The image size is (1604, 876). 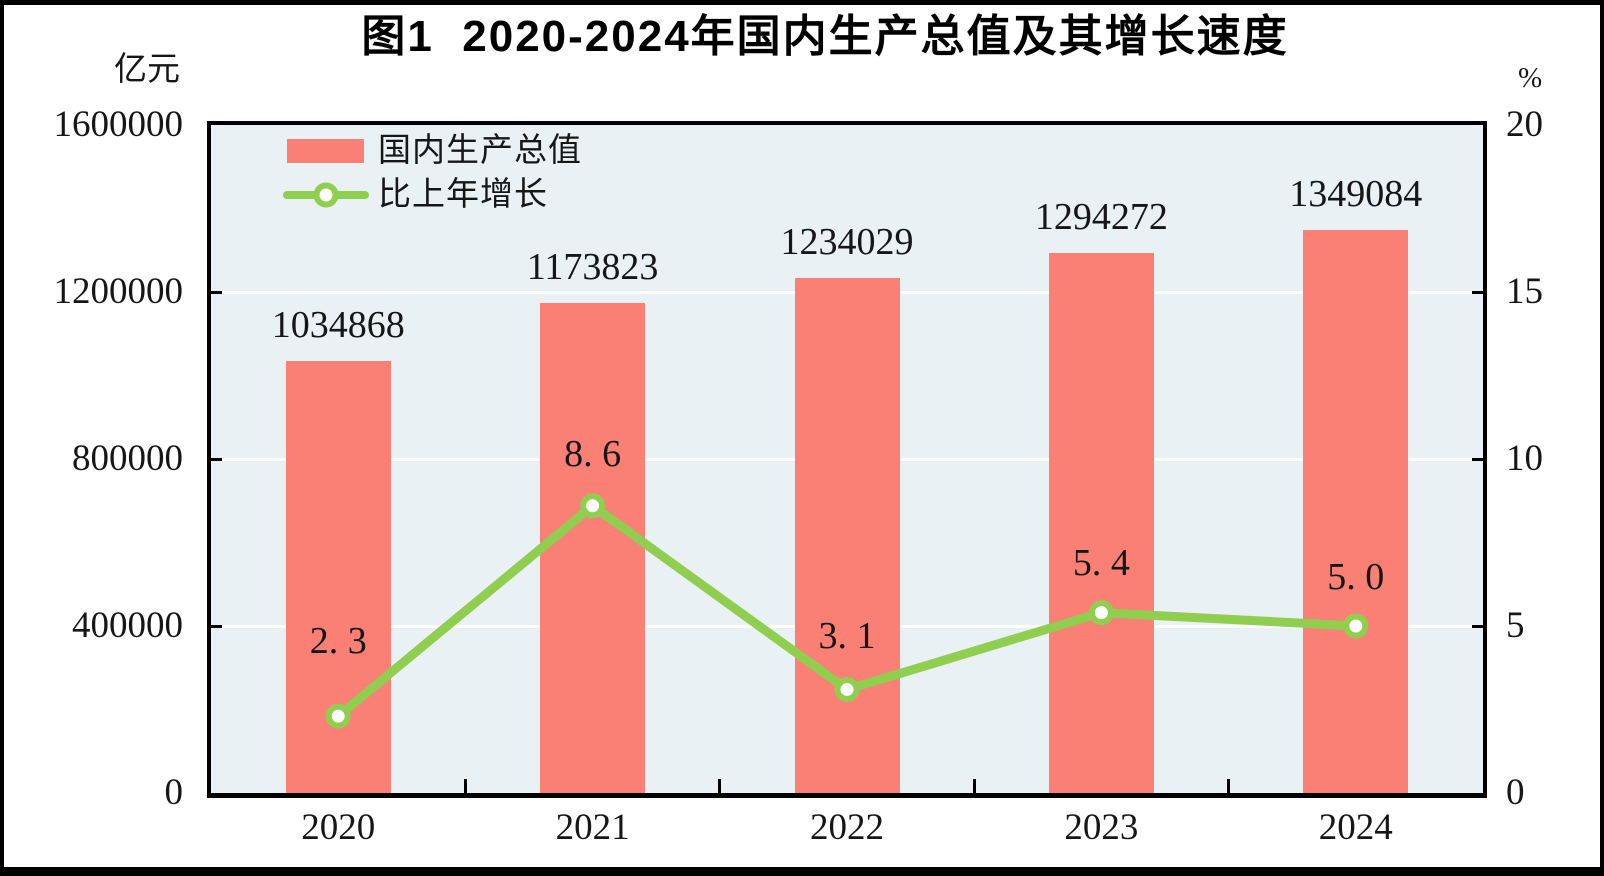 I want to click on gdp-value-label: 1234029, so click(x=847, y=241).